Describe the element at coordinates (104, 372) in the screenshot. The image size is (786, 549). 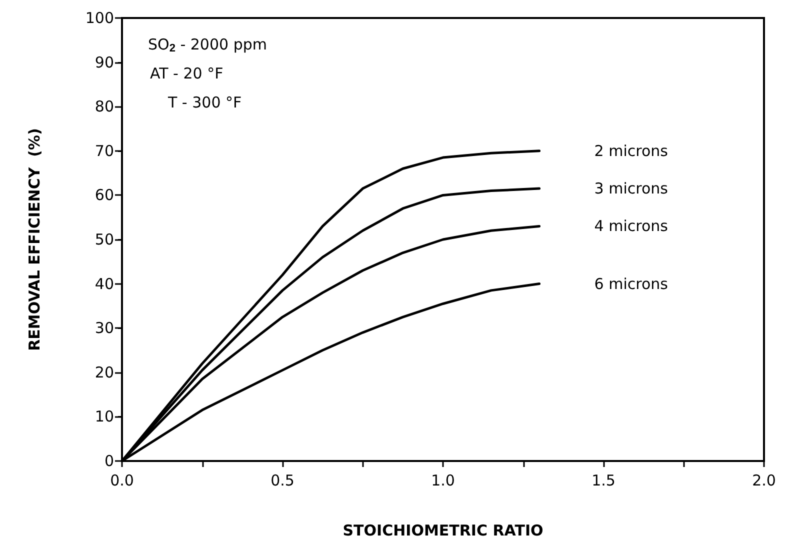
I see `y-tick-label: 20` at that location.